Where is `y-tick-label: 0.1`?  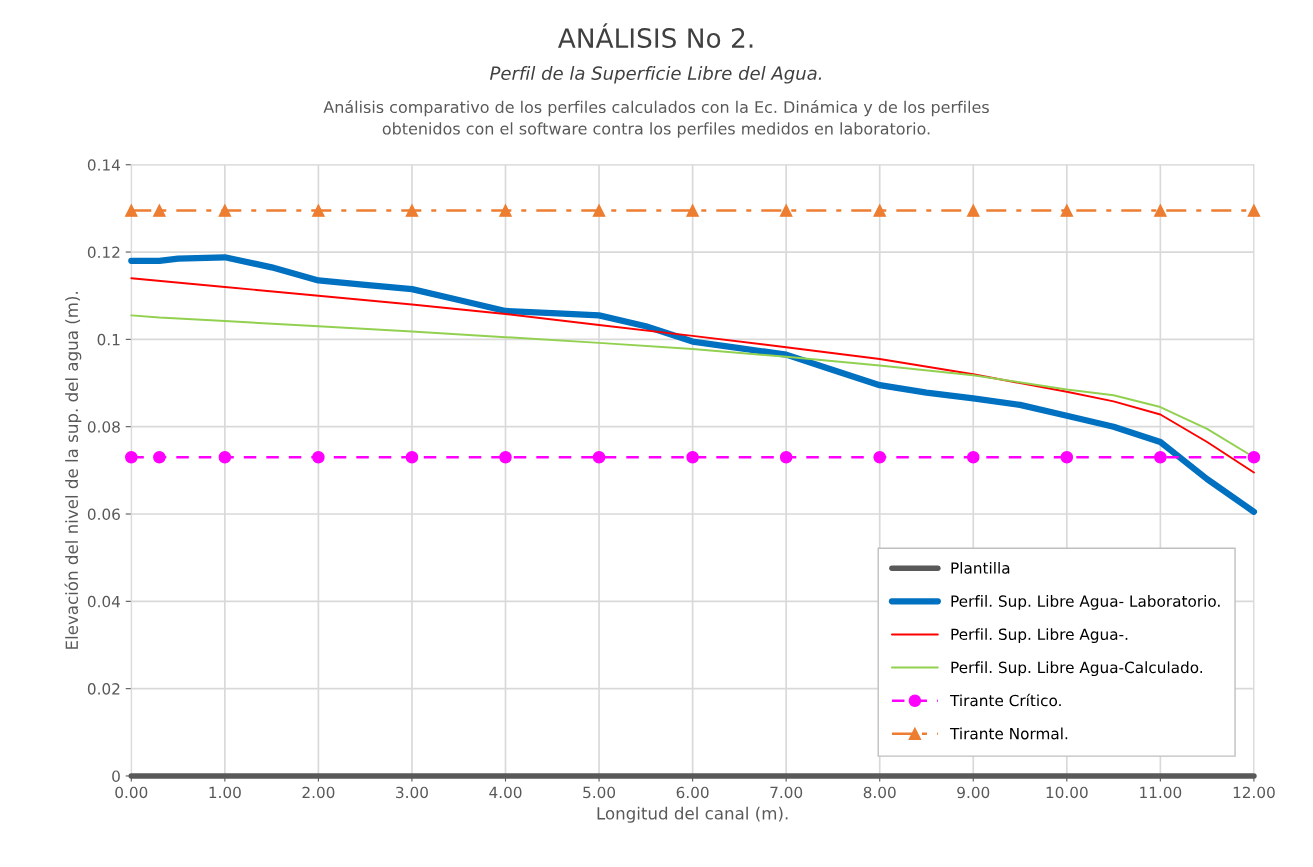 y-tick-label: 0.1 is located at coordinates (108, 339).